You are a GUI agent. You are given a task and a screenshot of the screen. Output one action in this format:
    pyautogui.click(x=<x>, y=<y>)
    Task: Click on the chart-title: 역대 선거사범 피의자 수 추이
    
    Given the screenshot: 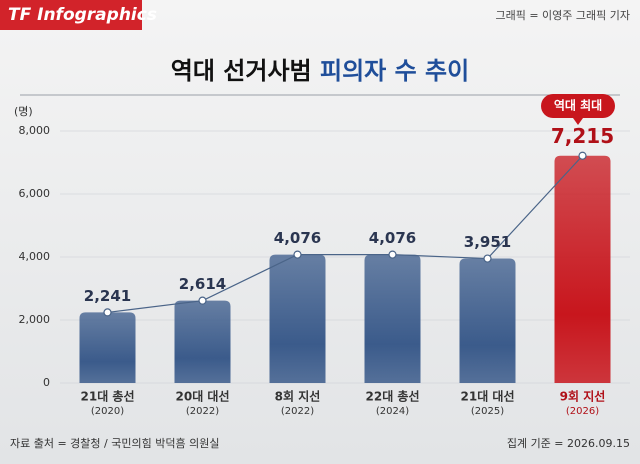 What is the action you would take?
    pyautogui.click(x=320, y=71)
    